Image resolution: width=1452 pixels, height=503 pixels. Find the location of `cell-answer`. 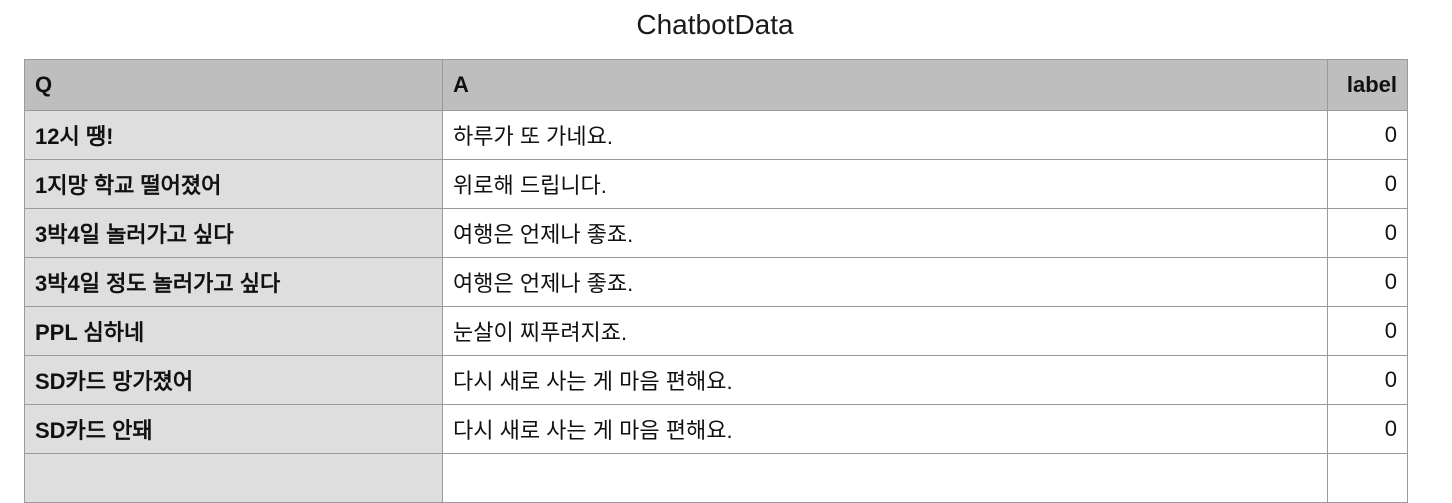

cell-answer is located at coordinates (885, 478).